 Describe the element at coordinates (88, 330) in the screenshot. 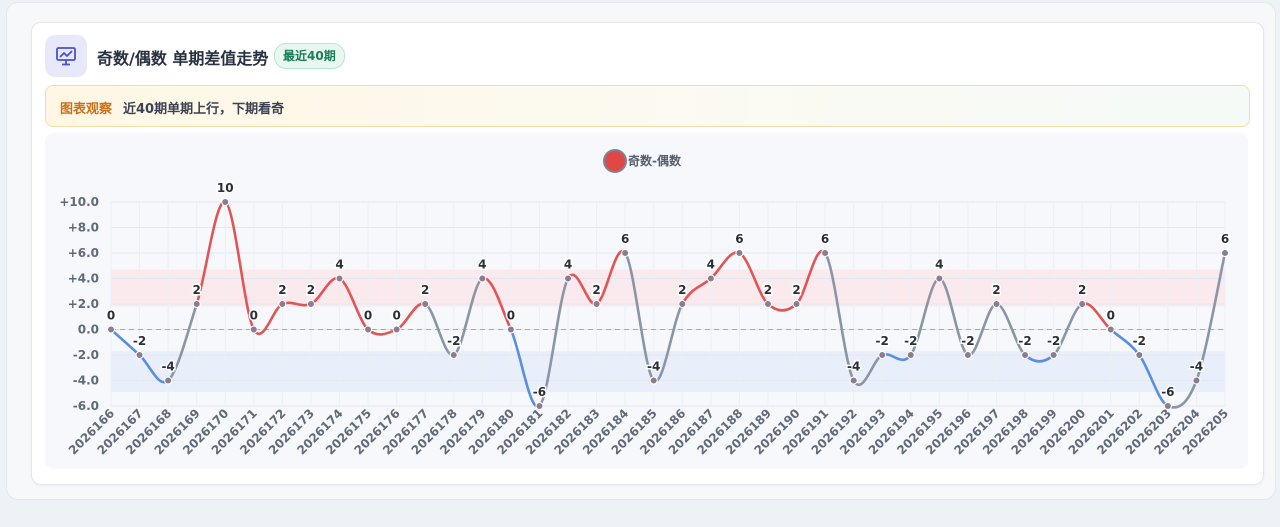

I see `y-tick-label: 0.0` at that location.